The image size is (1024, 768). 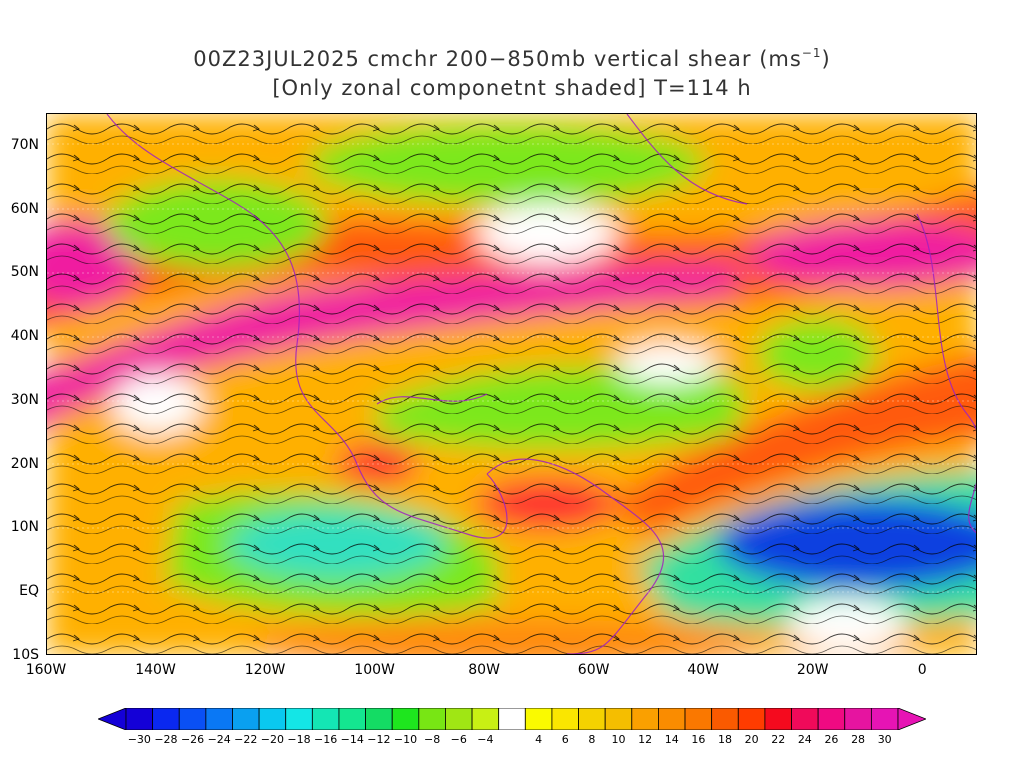 What do you see at coordinates (46, 670) in the screenshot?
I see `lon-label: 160W` at bounding box center [46, 670].